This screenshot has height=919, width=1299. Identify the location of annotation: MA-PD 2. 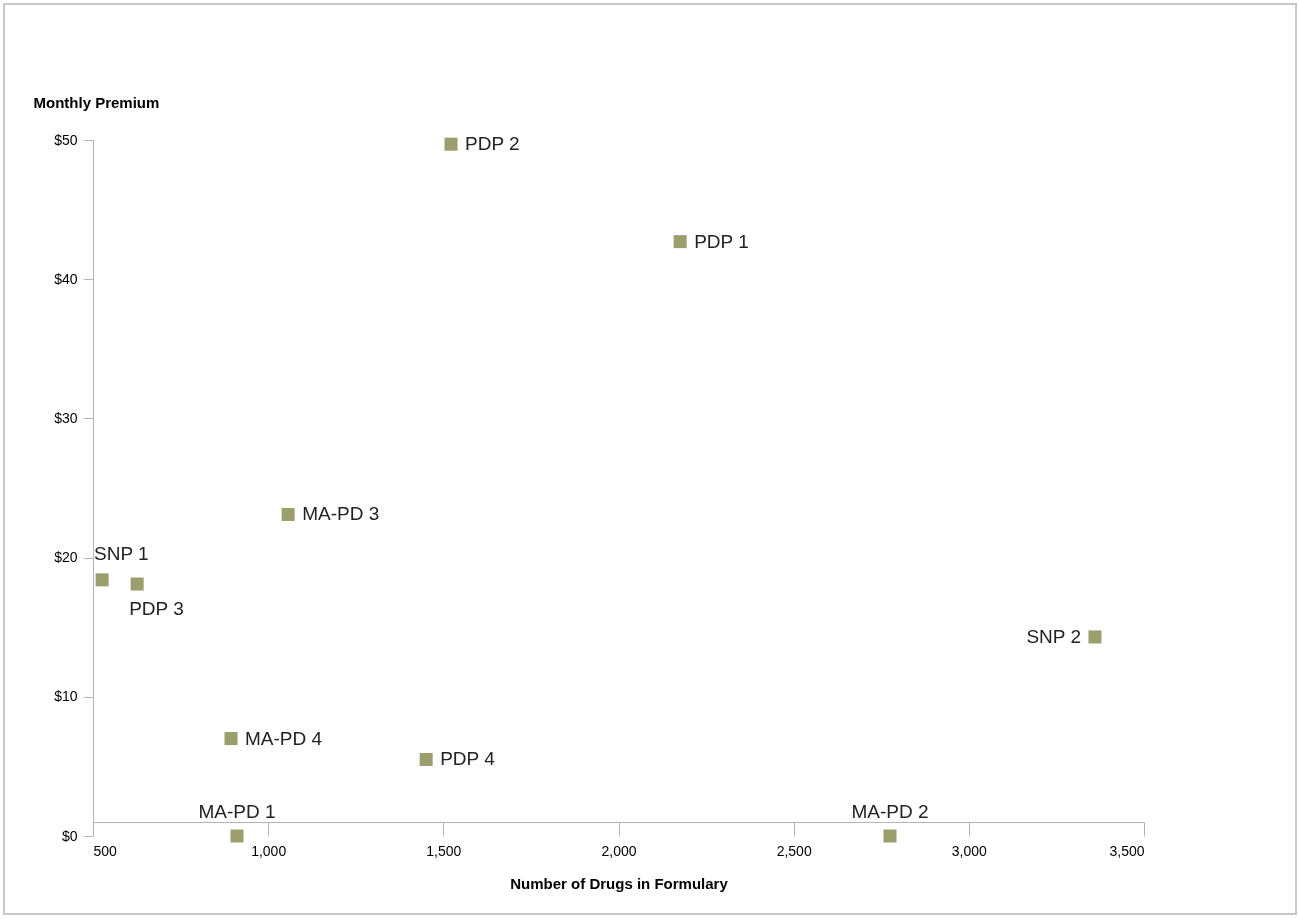
(890, 811).